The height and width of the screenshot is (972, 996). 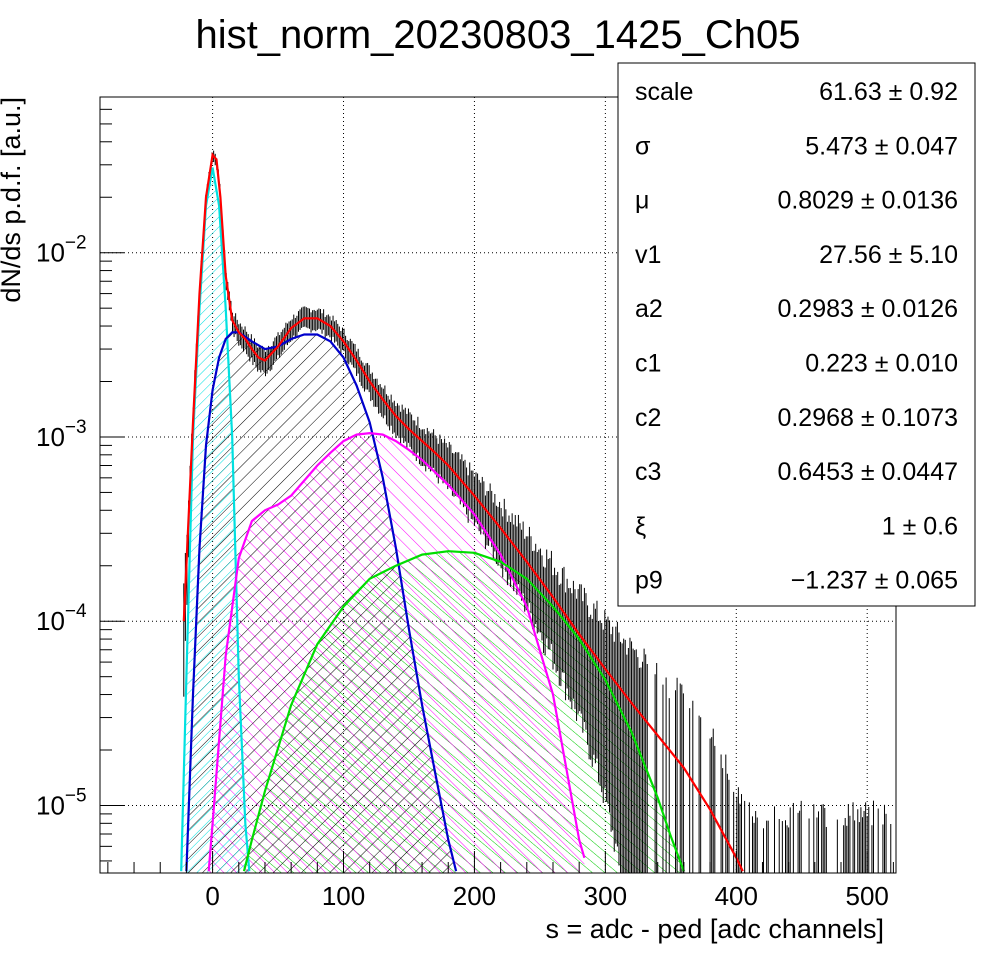 What do you see at coordinates (881, 146) in the screenshot?
I see `stat-value: 5.473 ± 0.047` at bounding box center [881, 146].